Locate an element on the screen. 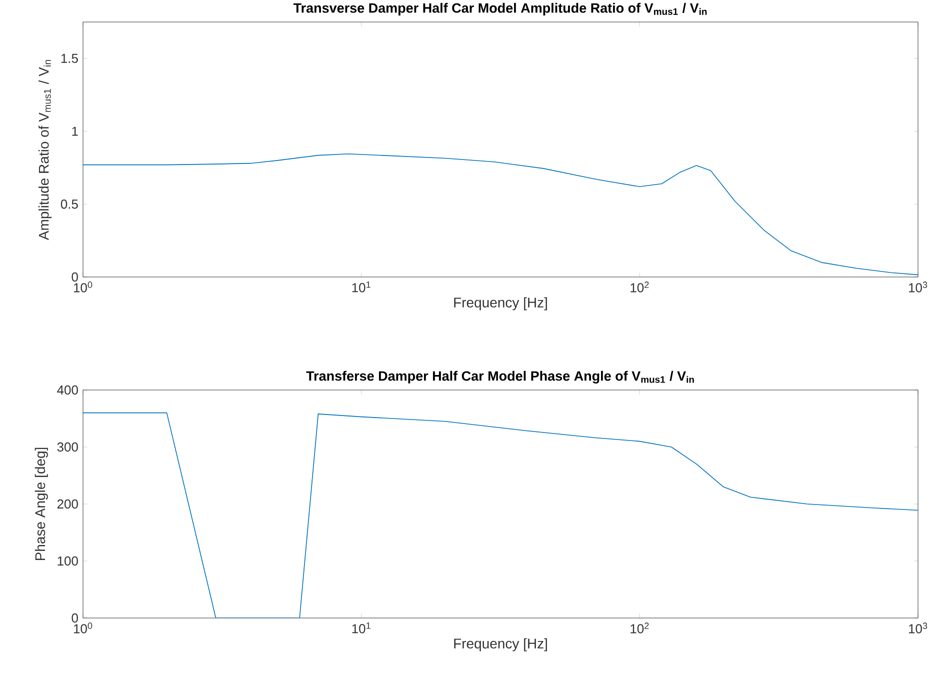 This screenshot has width=938, height=687. chart-title: Transverse Damper Half Car Model Amplitude Ratio of V$_{mus1}$ / V$_{in}$ is located at coordinates (500, 9).